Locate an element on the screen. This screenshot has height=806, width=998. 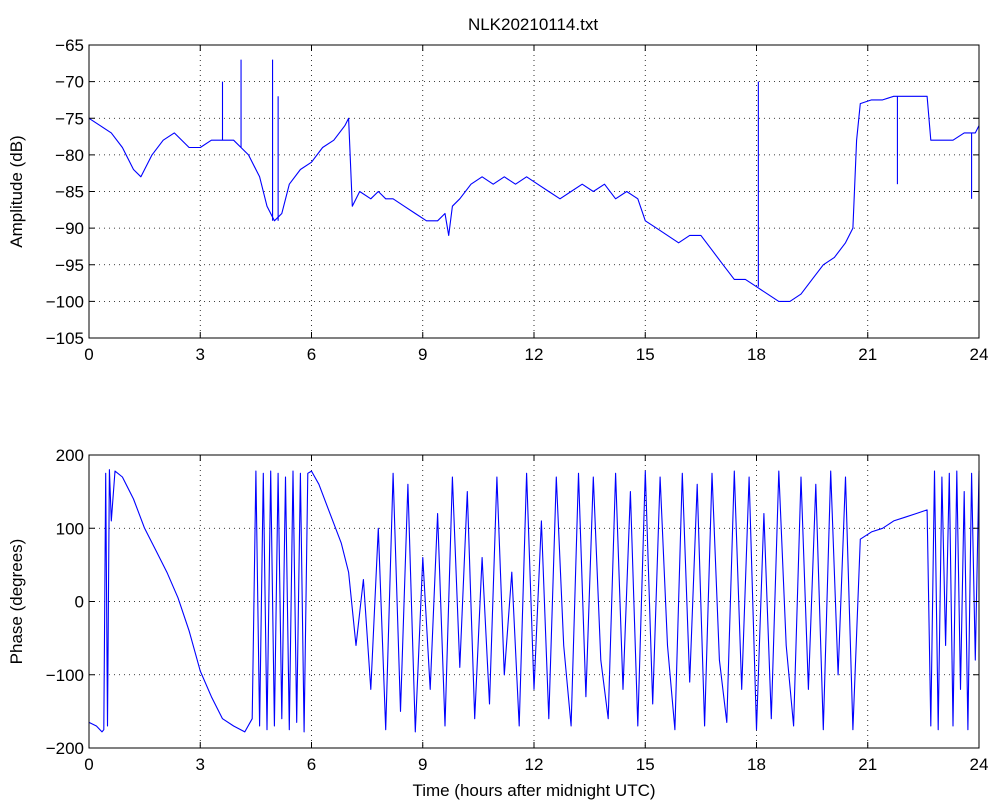
phase-x-tick-label: 6 is located at coordinates (311, 764).